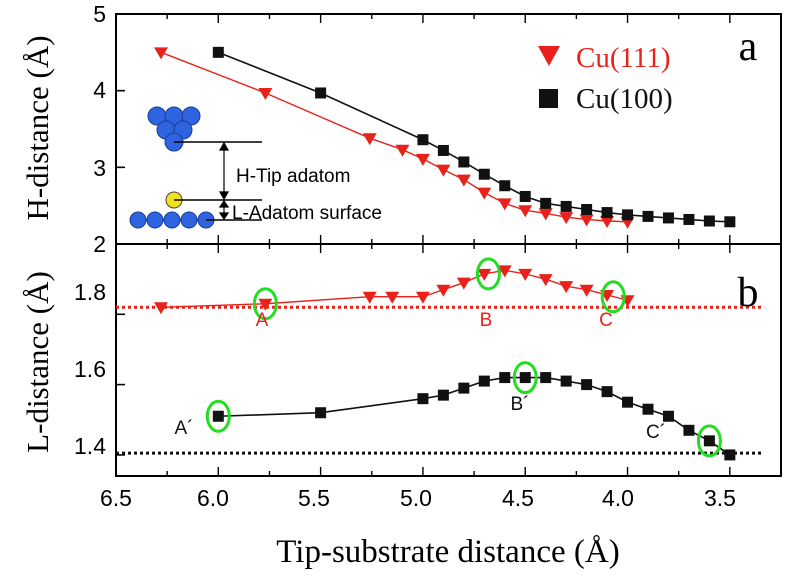 The height and width of the screenshot is (582, 789). Describe the element at coordinates (656, 432) in the screenshot. I see `annotation-c-prime: C´` at that location.